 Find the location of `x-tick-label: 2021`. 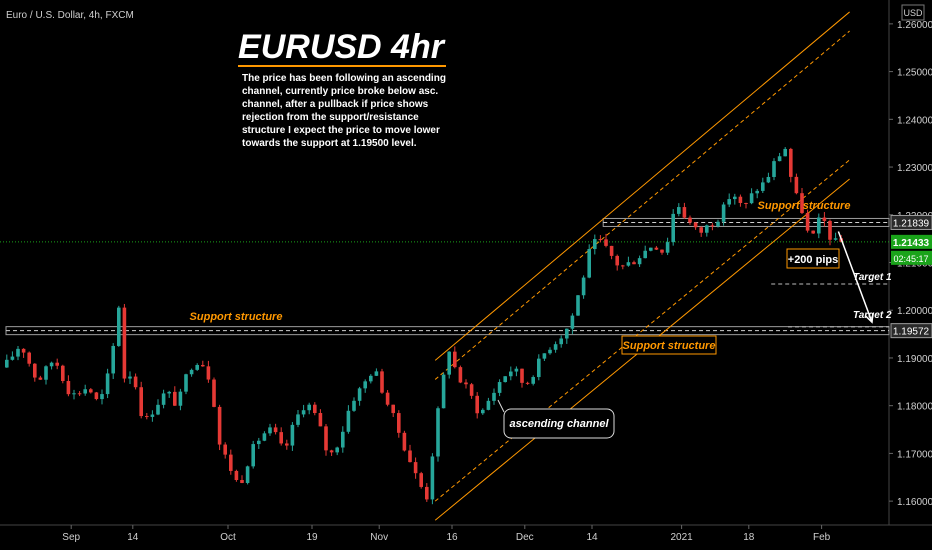

x-tick-label: 2021 is located at coordinates (681, 537).